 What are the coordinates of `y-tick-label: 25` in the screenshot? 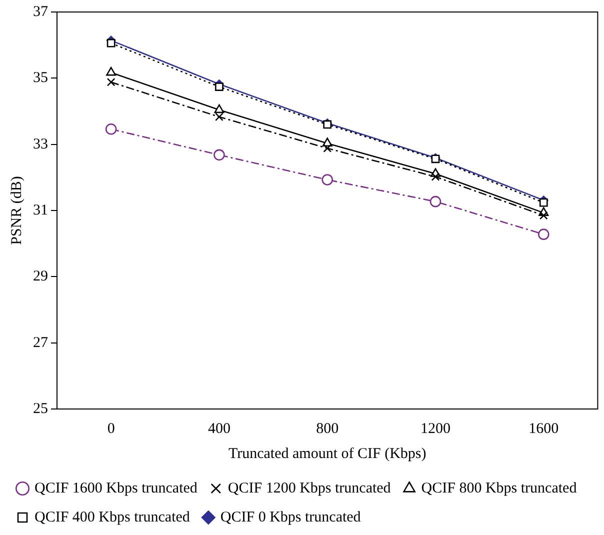 It's located at (40, 408).